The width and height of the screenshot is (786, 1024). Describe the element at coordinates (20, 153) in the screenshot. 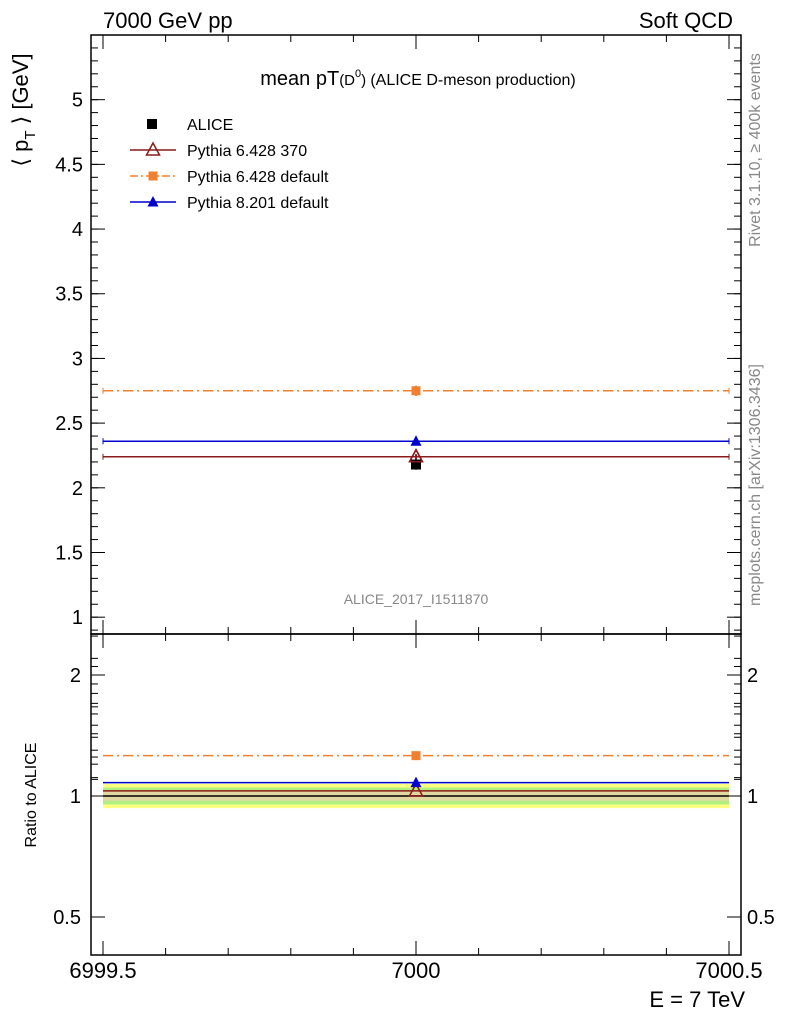

I see `y-axis-label-main: ⟨ p` at that location.